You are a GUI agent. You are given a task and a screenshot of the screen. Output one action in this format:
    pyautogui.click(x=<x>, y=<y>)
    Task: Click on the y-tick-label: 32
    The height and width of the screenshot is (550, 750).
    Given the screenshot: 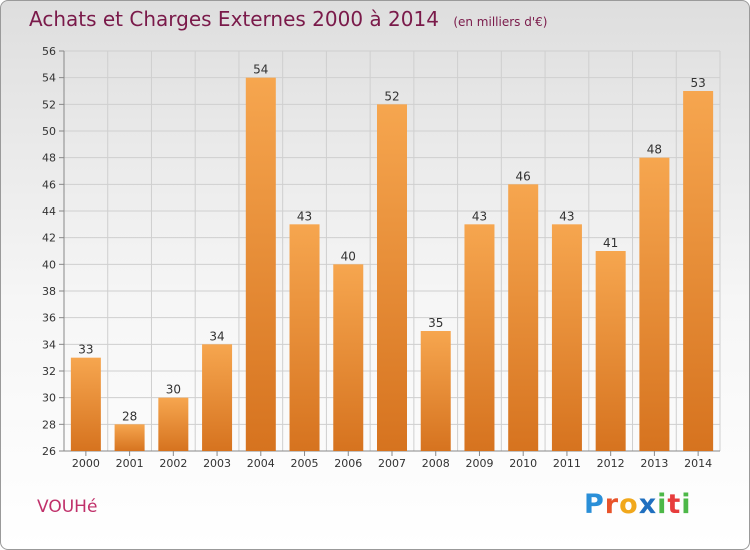 What is the action you would take?
    pyautogui.click(x=49, y=371)
    